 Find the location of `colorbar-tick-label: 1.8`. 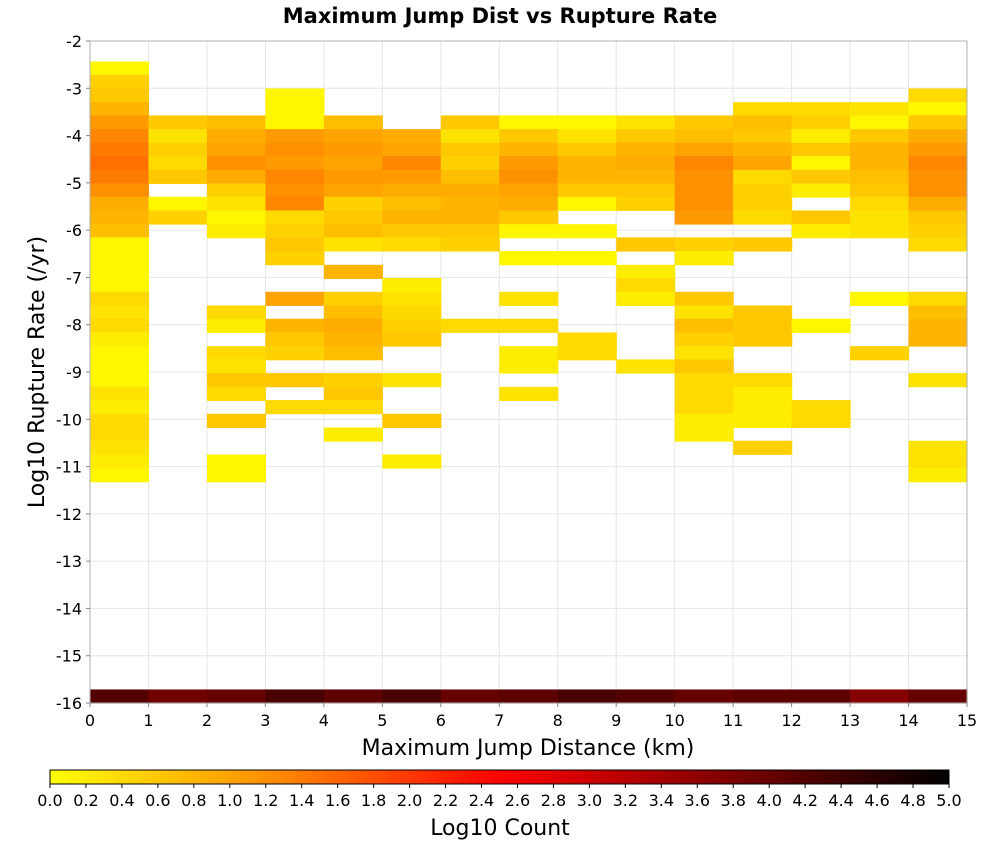

colorbar-tick-label: 1.8 is located at coordinates (373, 800).